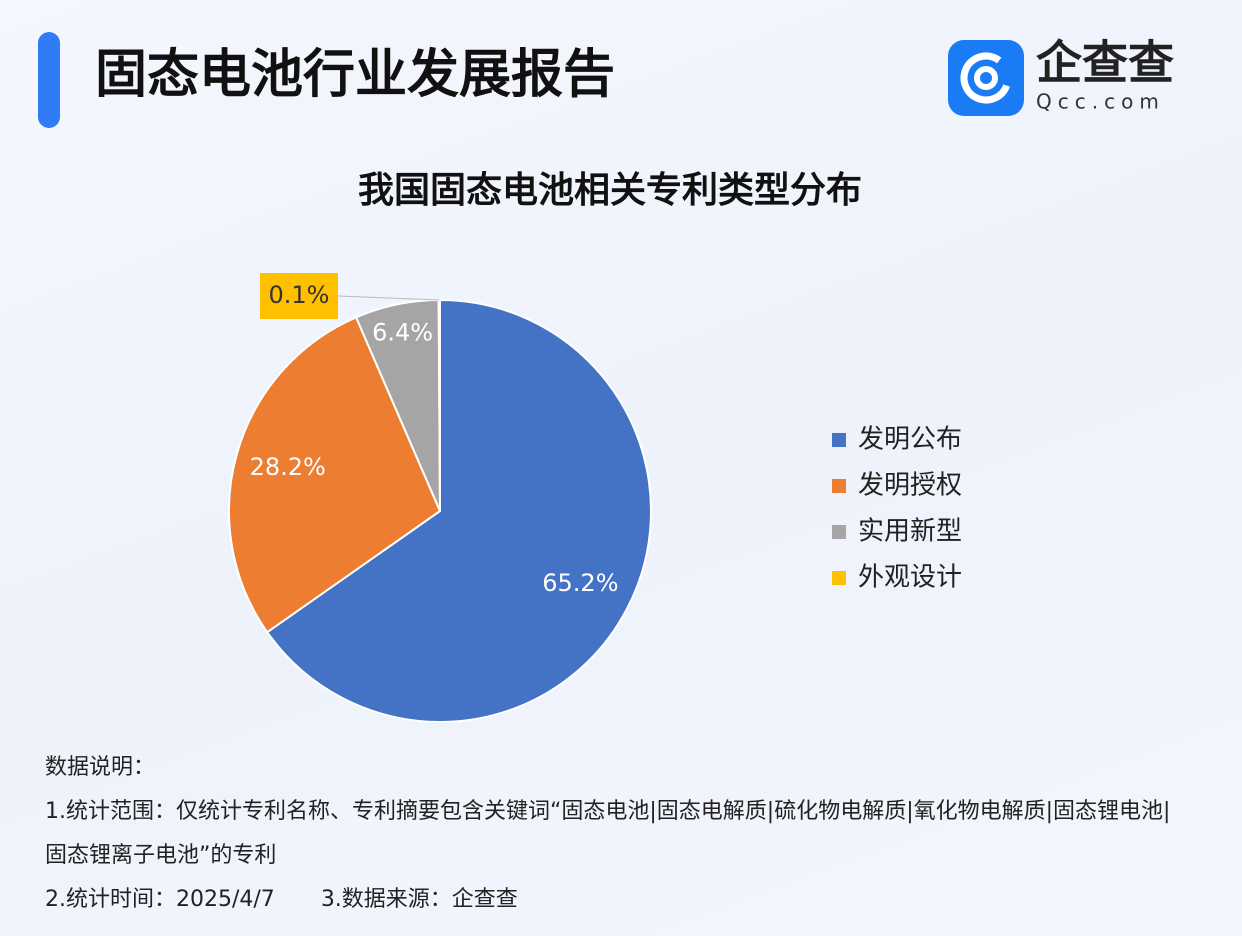 This screenshot has width=1242, height=936. What do you see at coordinates (160, 899) in the screenshot?
I see `notes-time: 2.统计时间：2025/4/7` at bounding box center [160, 899].